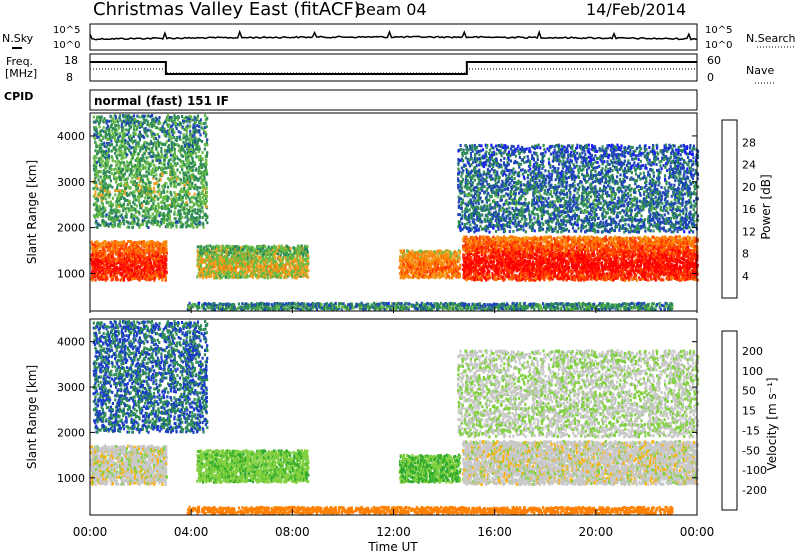 Image resolution: width=800 pixels, height=554 pixels. I want to click on frequency-panel: Freq. [MHz] 18 8 60 0 Nave, so click(390, 68).